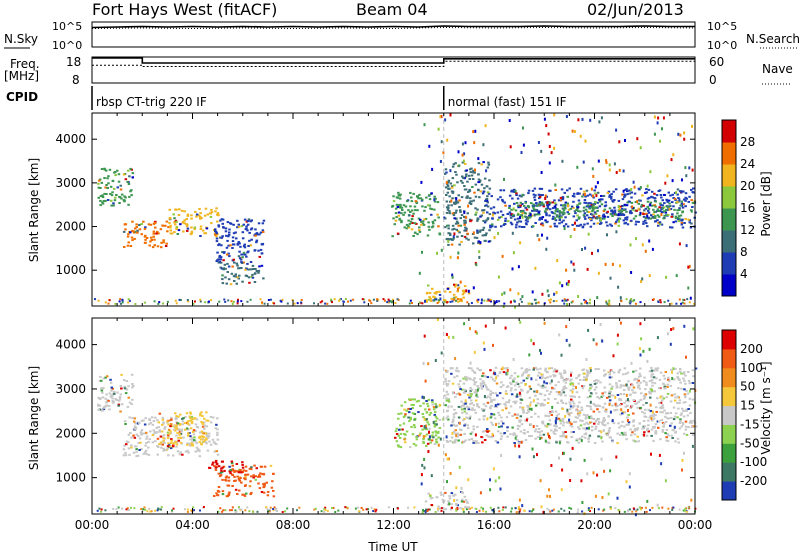 Image resolution: width=800 pixels, height=554 pixels. Describe the element at coordinates (67, 26) in the screenshot. I see `noise-left-tick-top: 10^5` at that location.